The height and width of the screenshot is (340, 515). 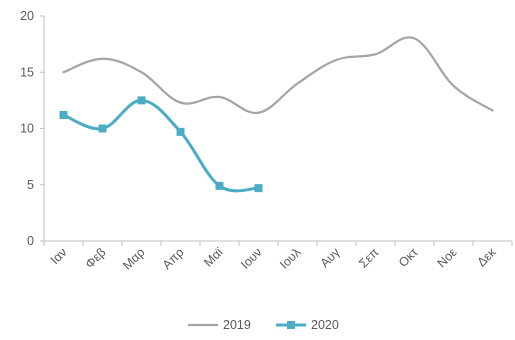 I want to click on y-tick-label: 10, so click(x=27, y=129).